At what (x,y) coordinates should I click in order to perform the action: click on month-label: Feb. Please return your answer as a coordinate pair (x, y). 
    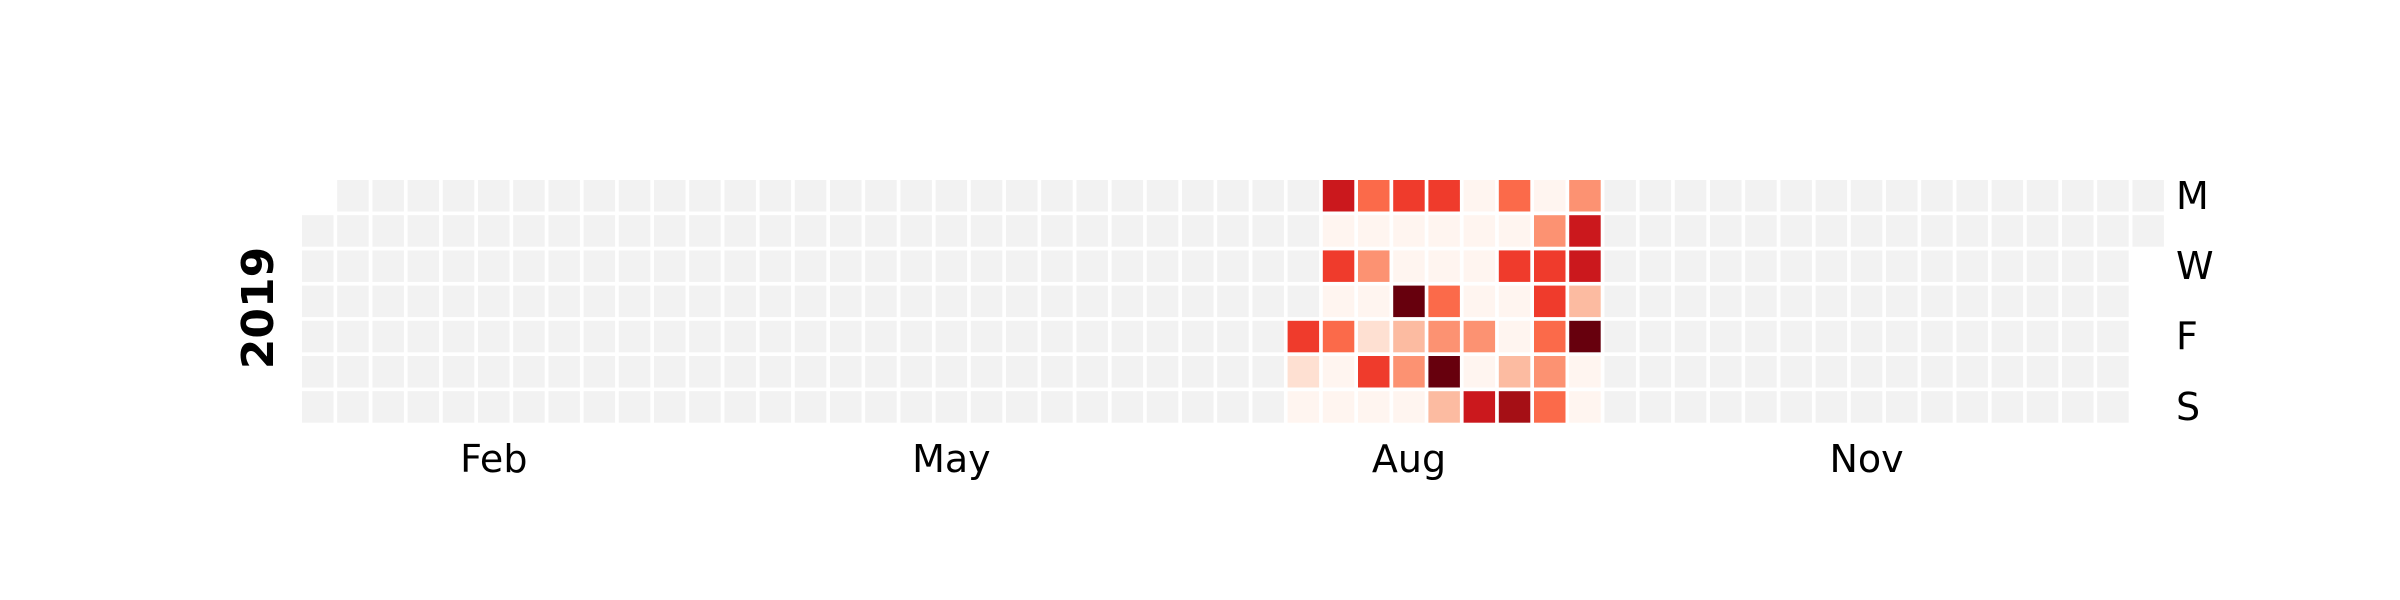
    Looking at the image, I should click on (493, 459).